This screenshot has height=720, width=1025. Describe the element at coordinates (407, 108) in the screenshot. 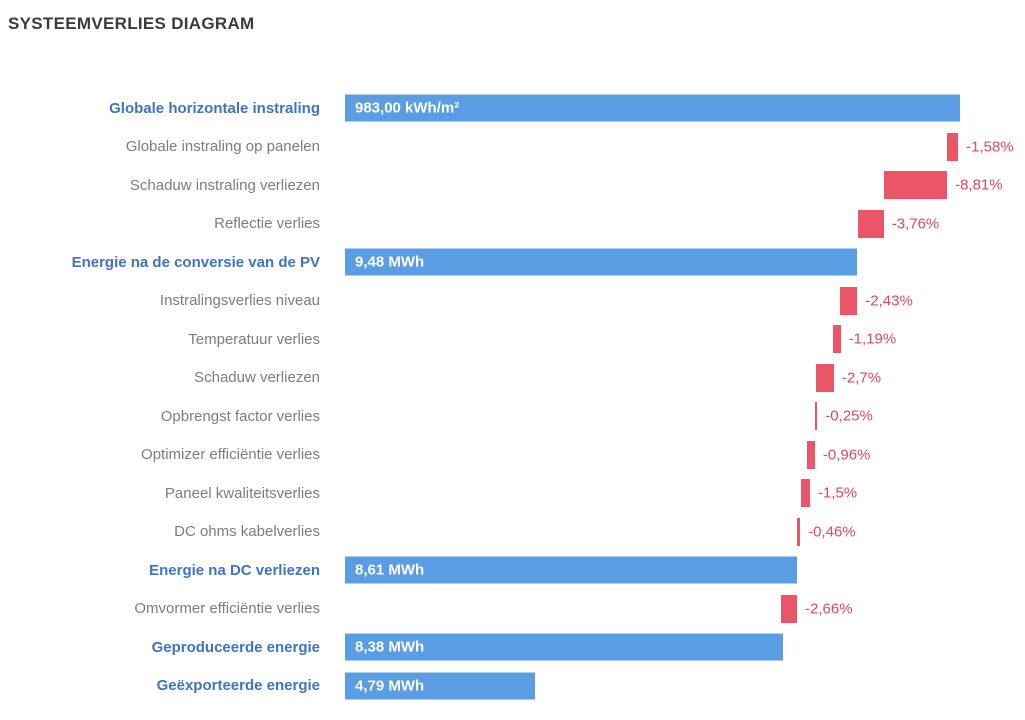

I see `bar-value-label: 983,00 kWh/m²` at that location.